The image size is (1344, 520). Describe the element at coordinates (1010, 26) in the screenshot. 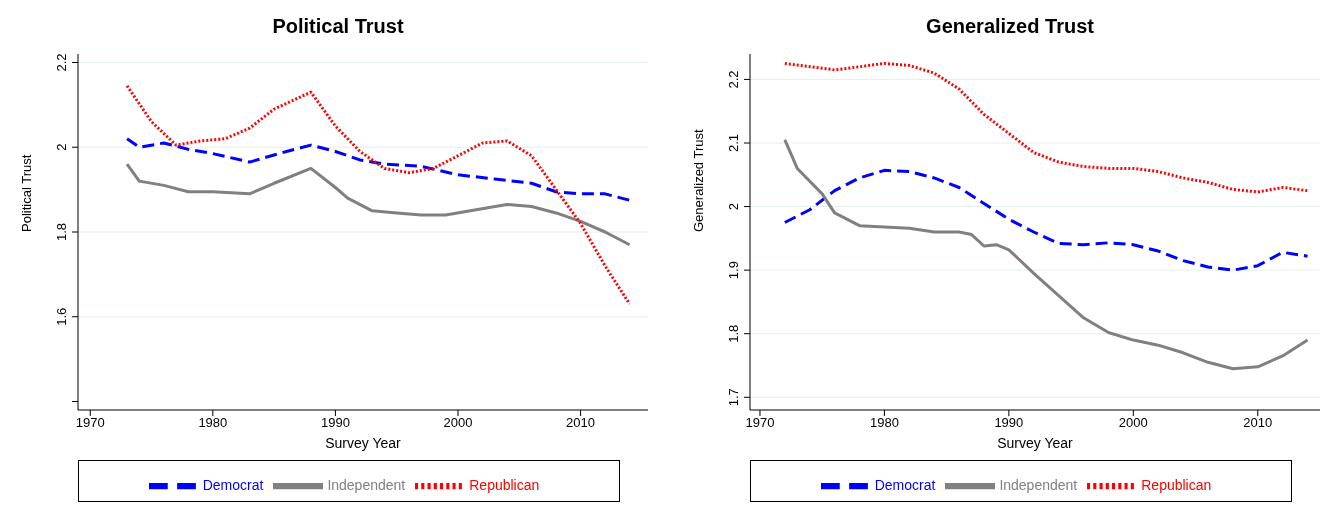

I see `chart-title: Generalized Trust` at that location.